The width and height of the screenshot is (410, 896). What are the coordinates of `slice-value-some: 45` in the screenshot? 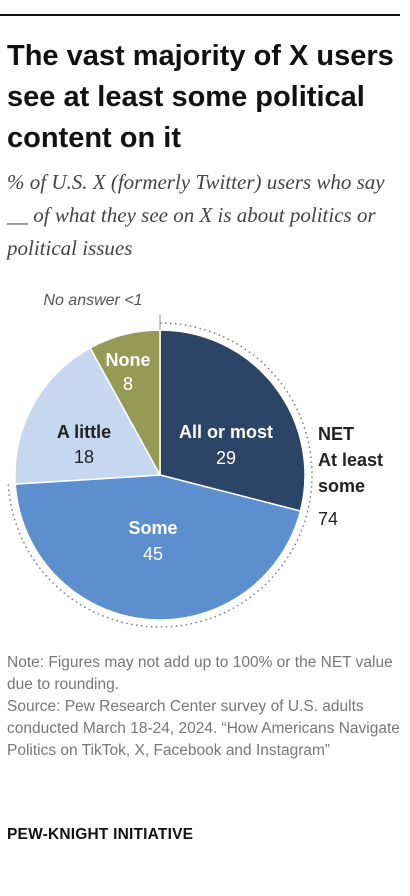 It's located at (153, 554).